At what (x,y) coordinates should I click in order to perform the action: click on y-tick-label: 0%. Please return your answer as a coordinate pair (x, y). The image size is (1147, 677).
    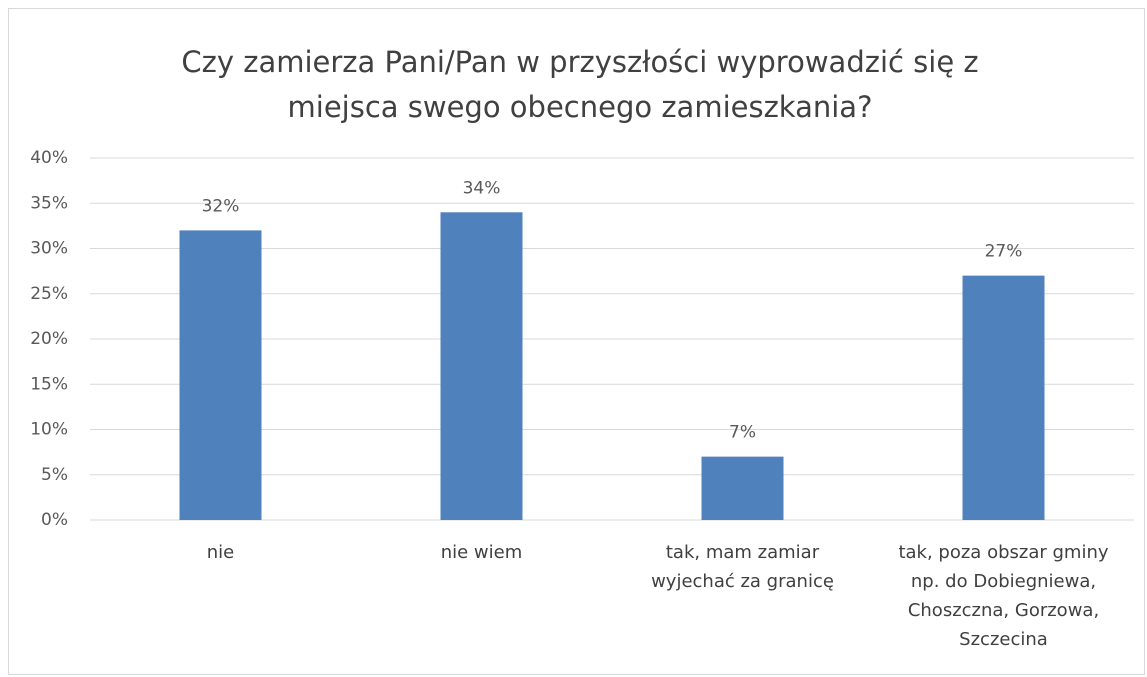
    Looking at the image, I should click on (54, 520).